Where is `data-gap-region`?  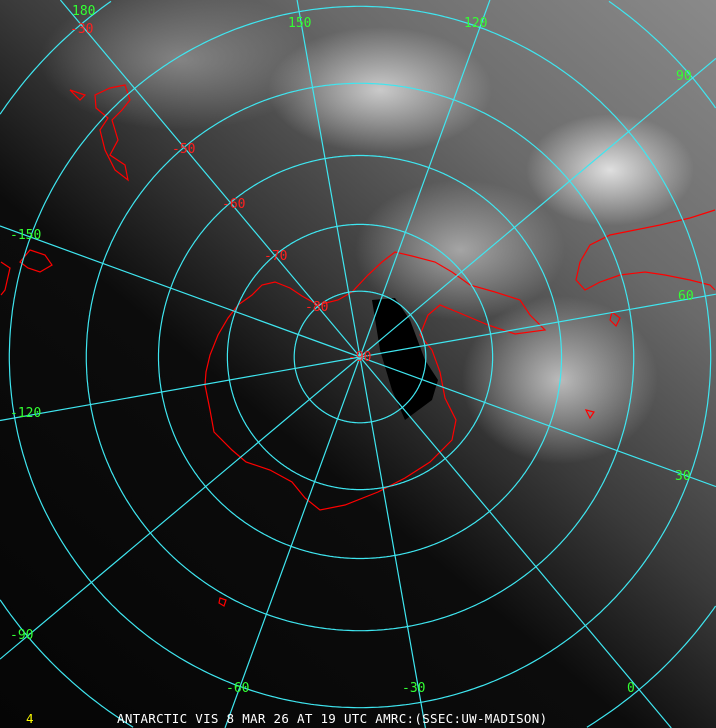
data-gap-region is located at coordinates (405, 359).